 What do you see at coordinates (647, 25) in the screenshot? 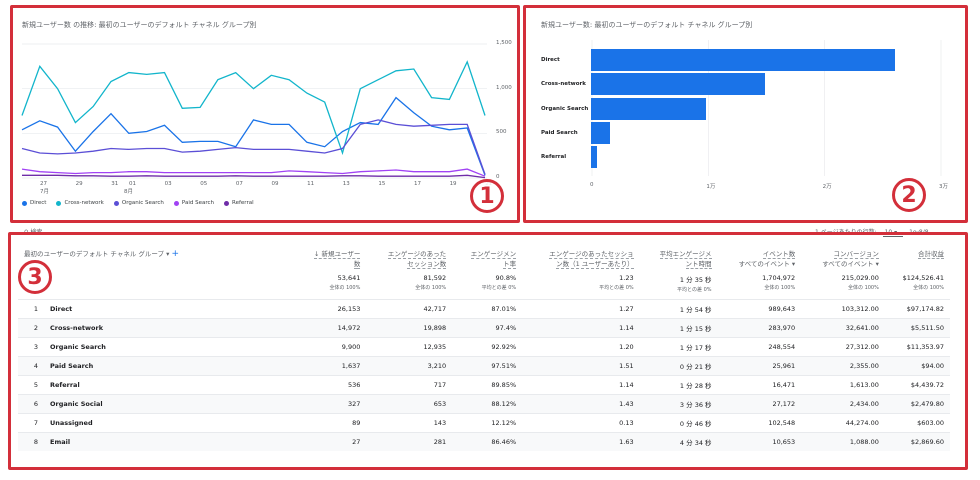
I see `bar-chart-title: 新規ユーザー数: 最初のユーザーのデフォルト チャネル グループ別` at bounding box center [647, 25].